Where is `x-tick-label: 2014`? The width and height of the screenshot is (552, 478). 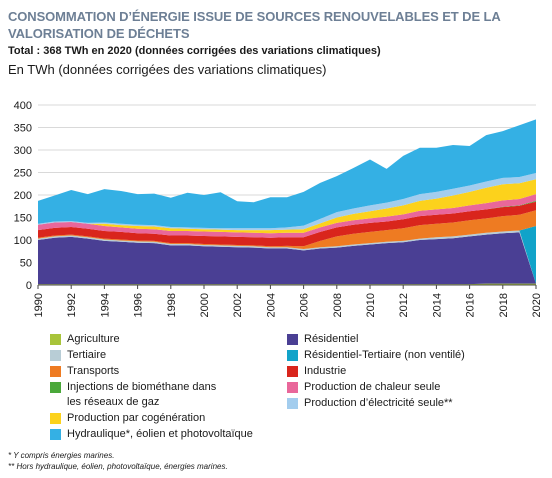
x-tick-label: 2014 is located at coordinates (437, 305).